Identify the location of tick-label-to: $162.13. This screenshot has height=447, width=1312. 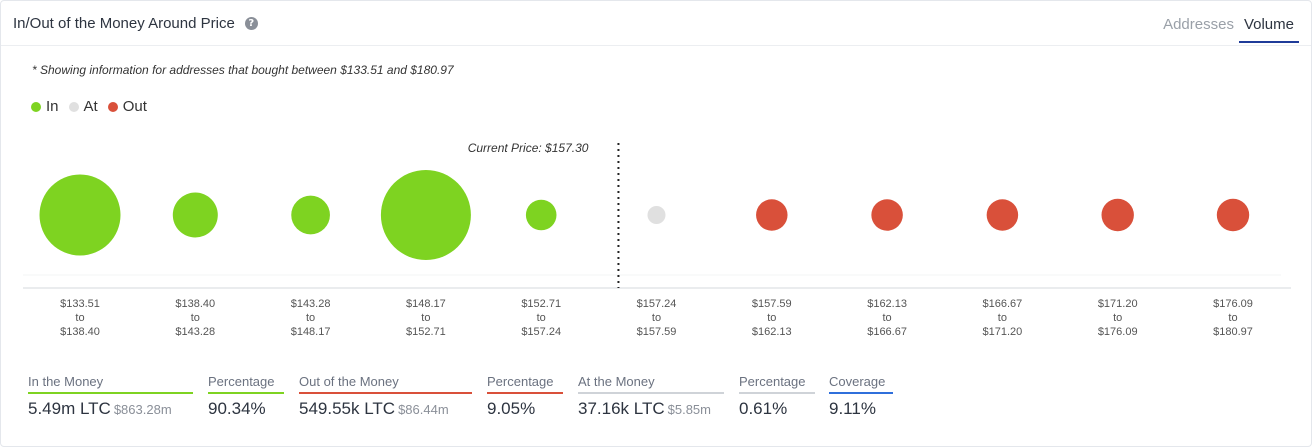
(772, 332).